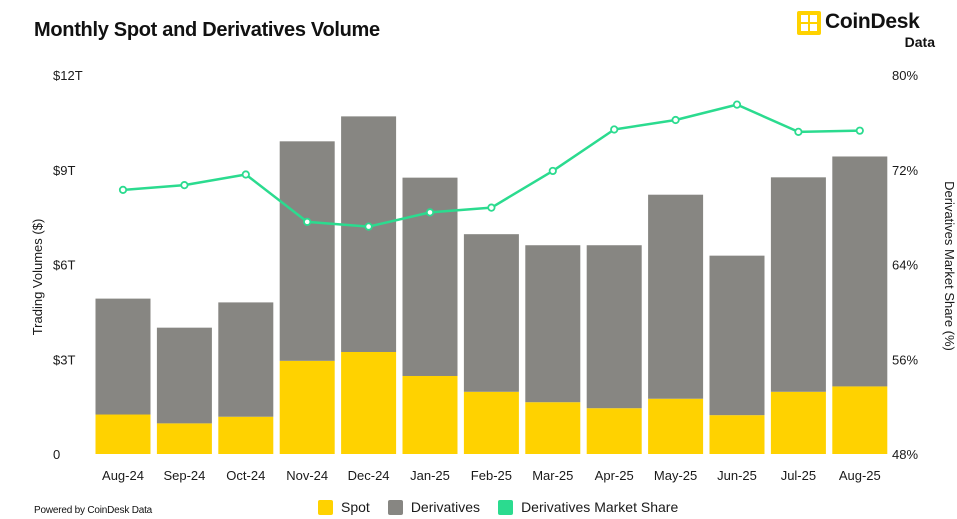 The width and height of the screenshot is (957, 519). I want to click on y-right-tick-label: 72%, so click(905, 170).